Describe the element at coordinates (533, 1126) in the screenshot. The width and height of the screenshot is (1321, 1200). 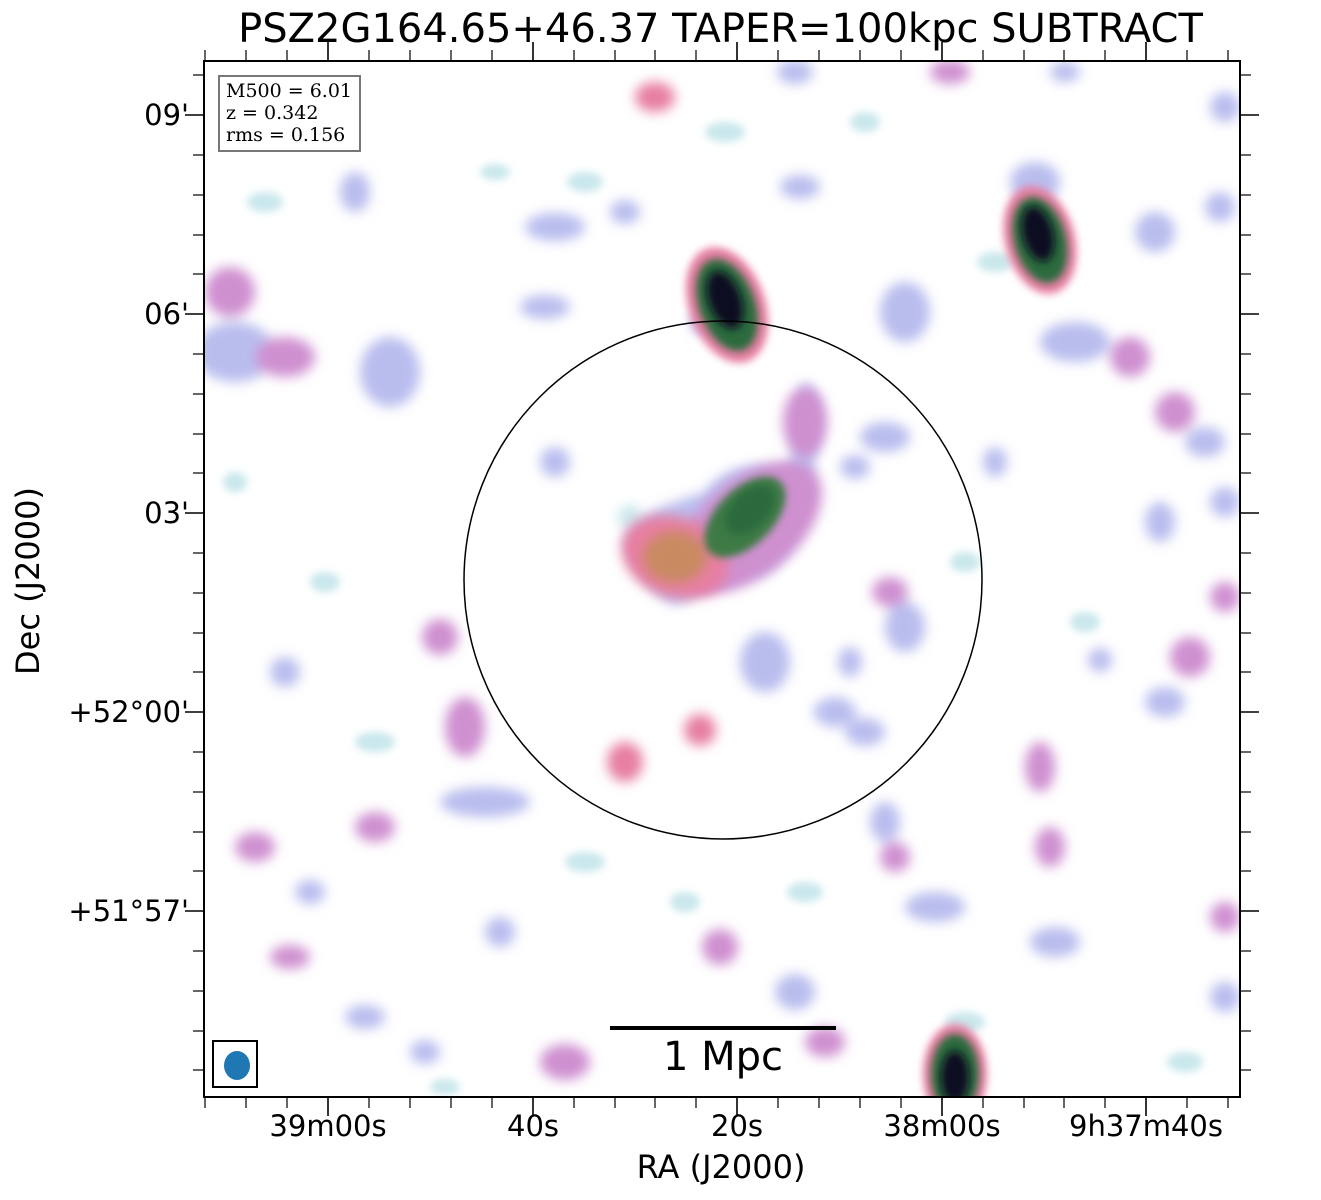
I see `x-tick-label: 40s` at that location.